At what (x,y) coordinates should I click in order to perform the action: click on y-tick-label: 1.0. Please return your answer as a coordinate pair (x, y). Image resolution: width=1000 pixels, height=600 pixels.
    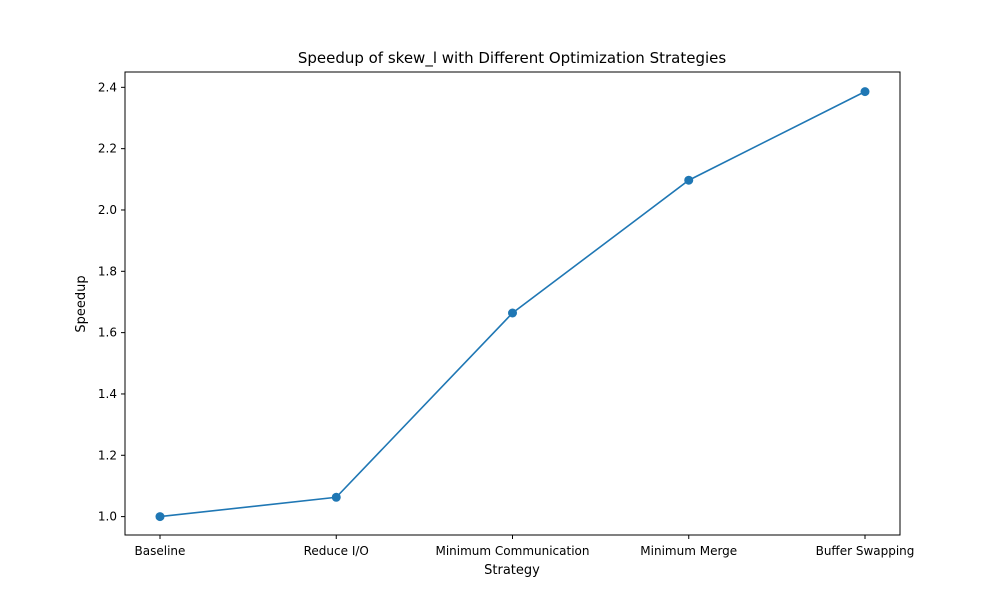
    Looking at the image, I should click on (107, 517).